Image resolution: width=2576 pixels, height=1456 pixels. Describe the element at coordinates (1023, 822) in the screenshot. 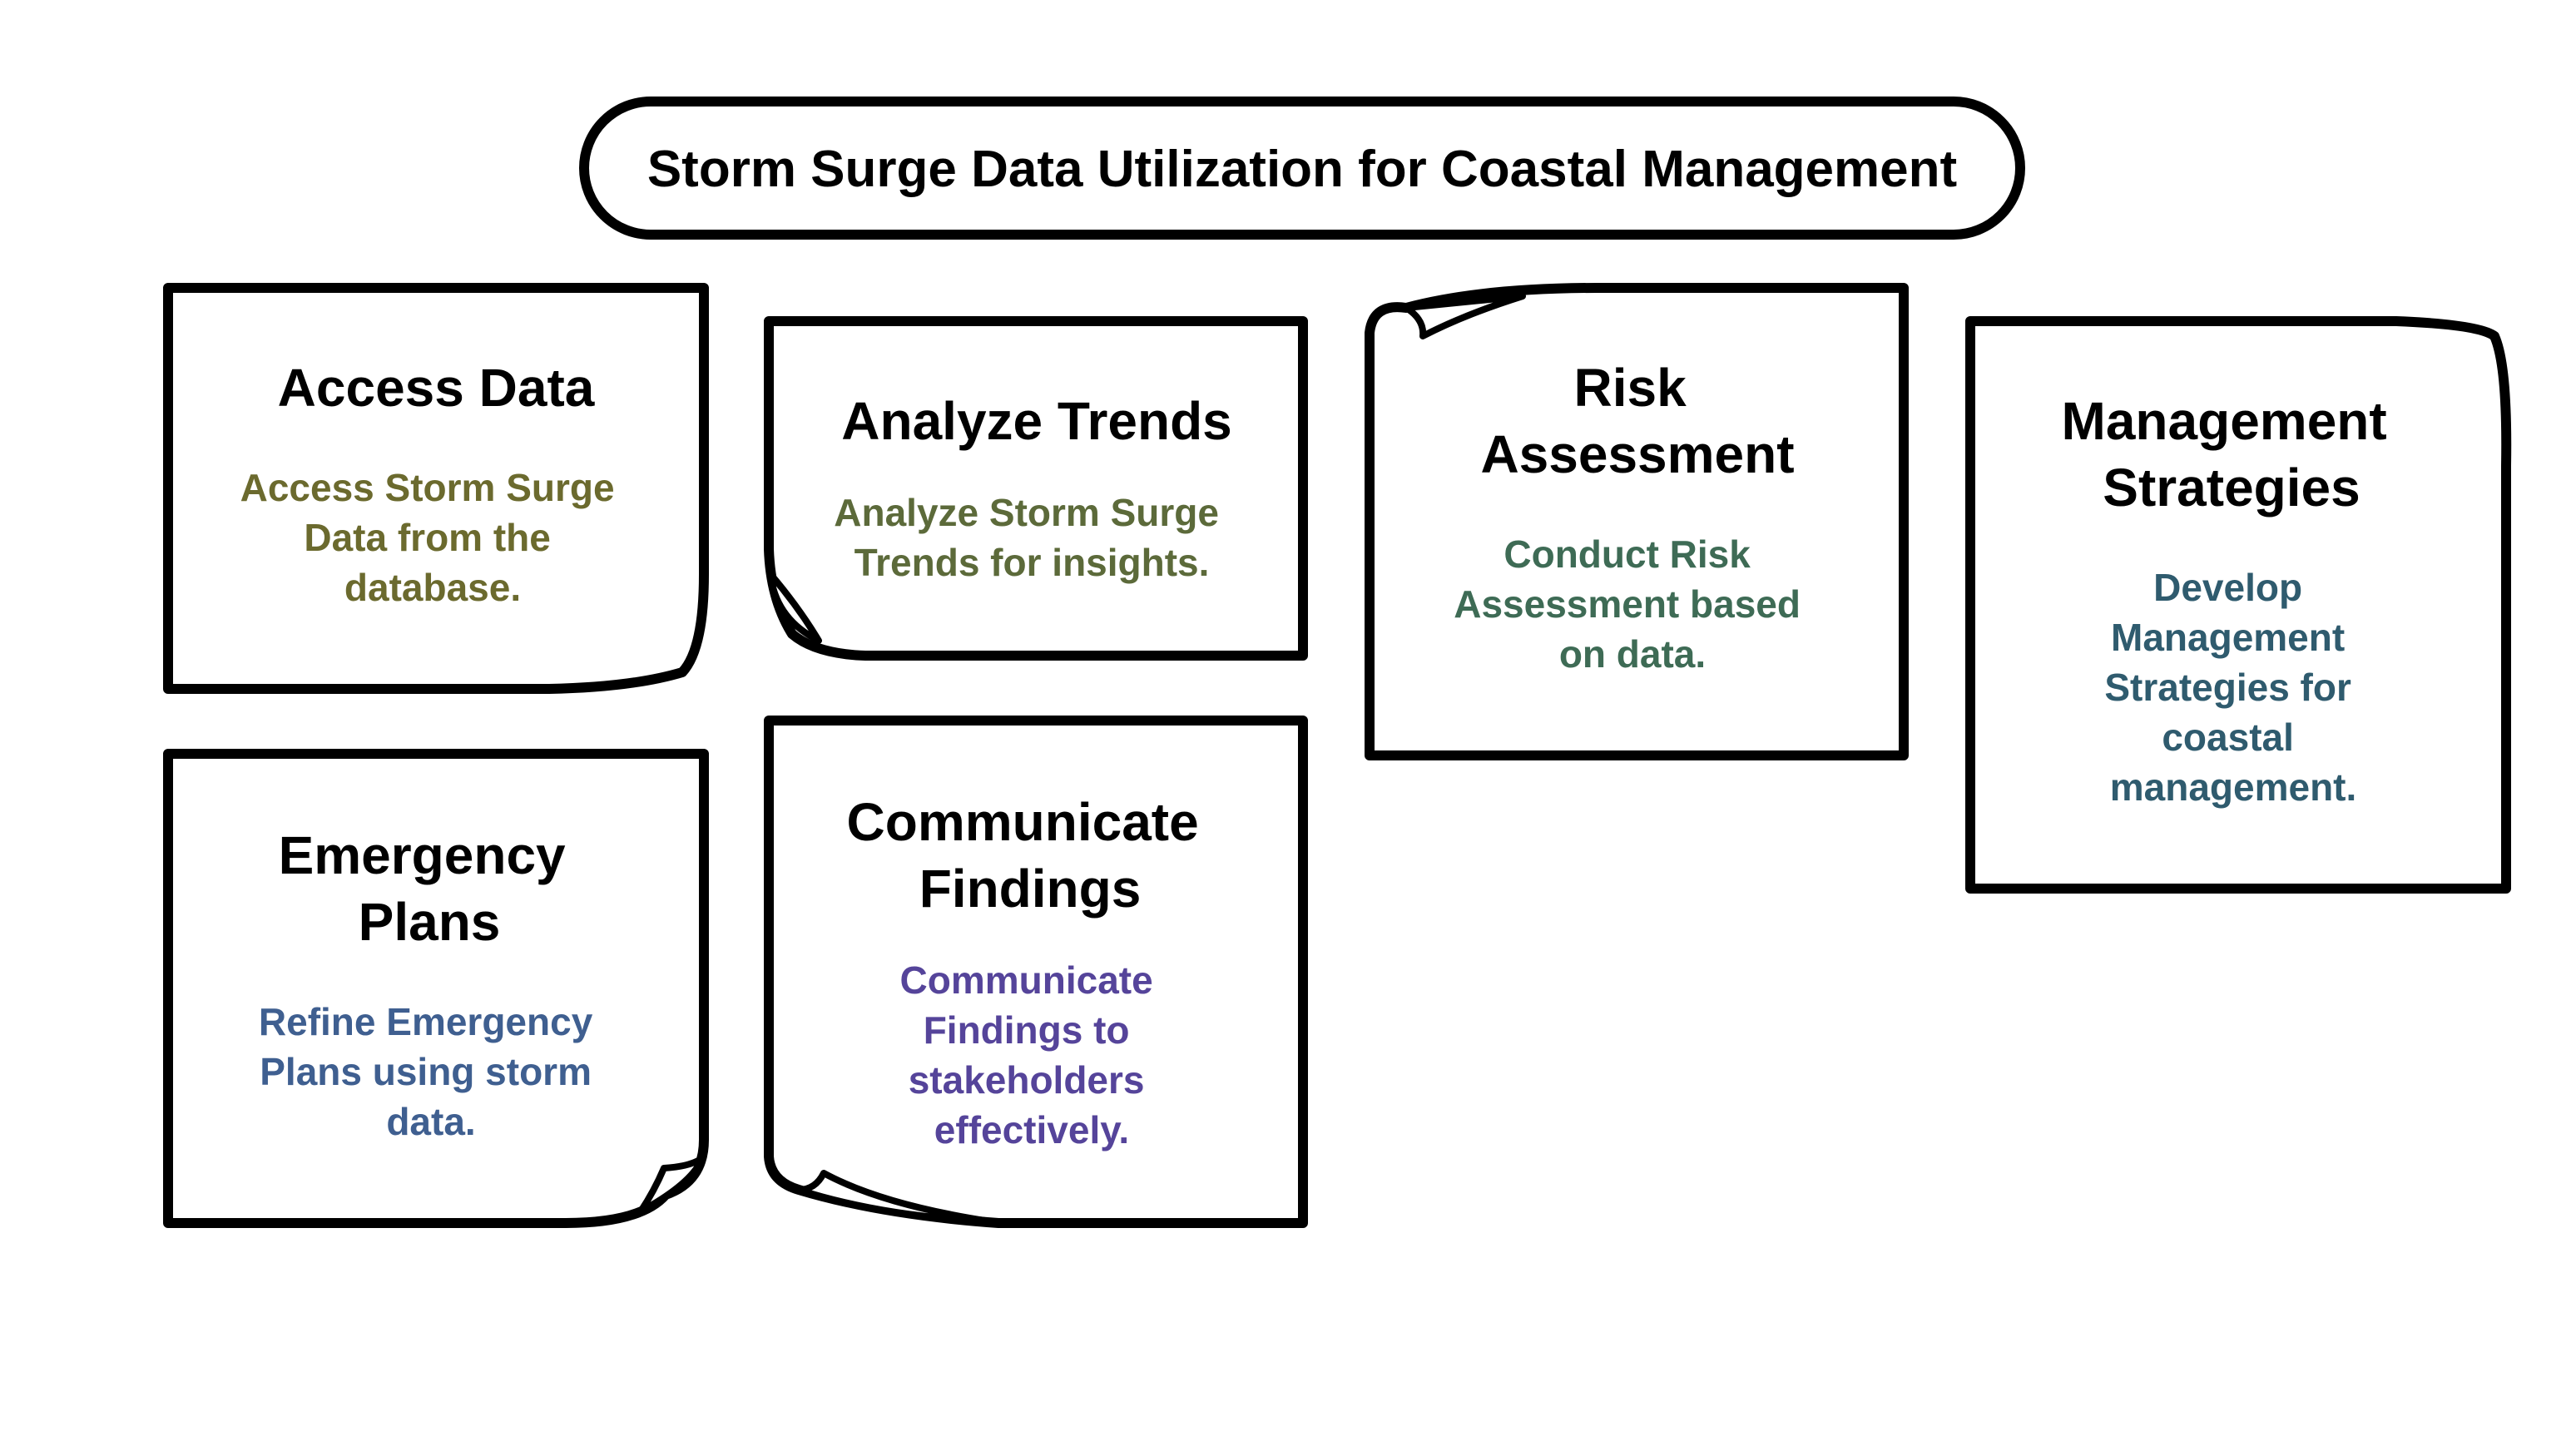

I see `card-communicate-findings-heading-line: Communicate` at that location.